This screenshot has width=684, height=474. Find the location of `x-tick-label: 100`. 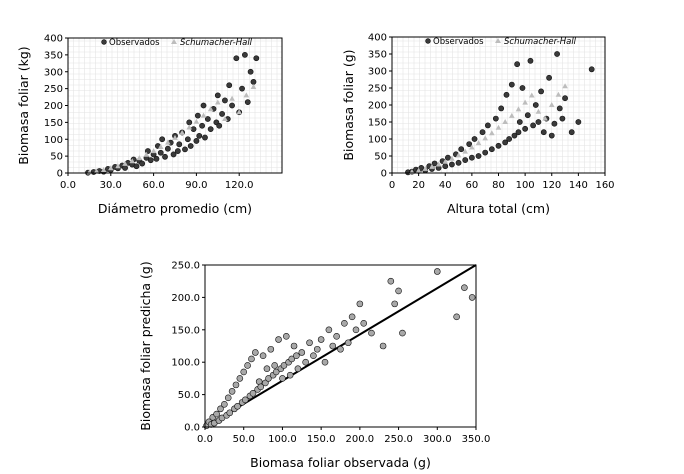

x-tick-label: 100 is located at coordinates (525, 185).